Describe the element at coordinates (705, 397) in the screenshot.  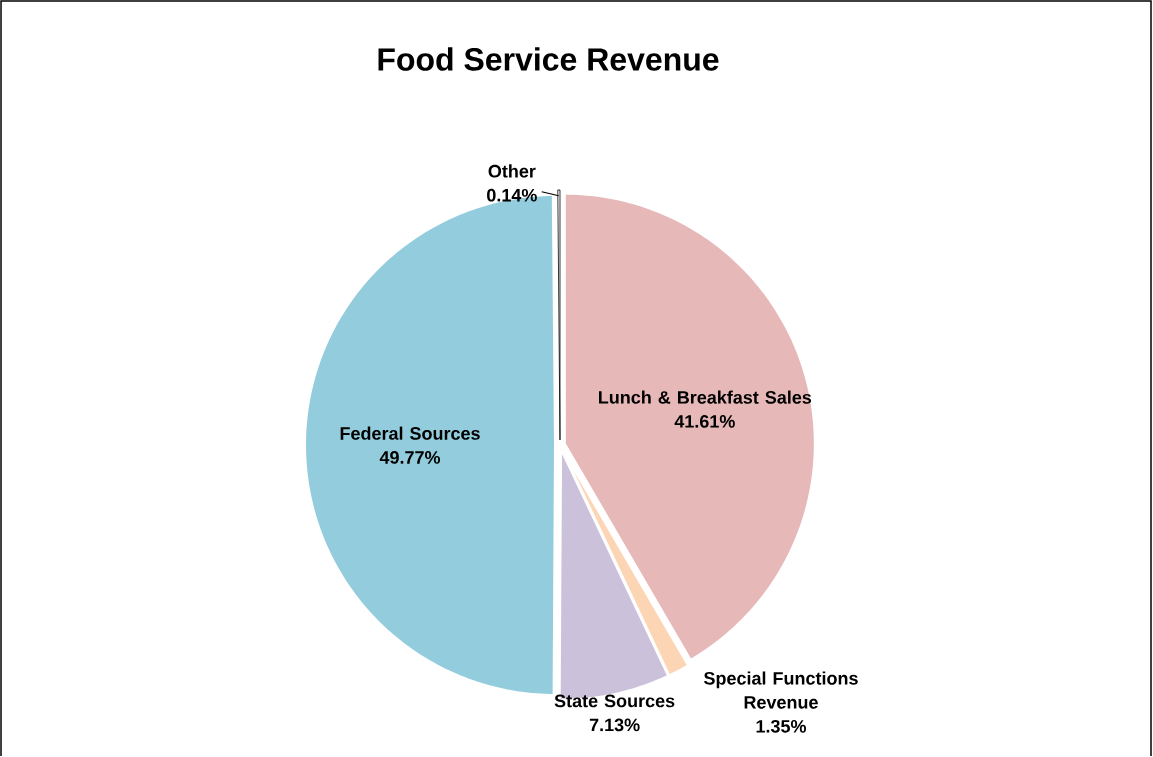
I see `slice-label: Lunch & Breakfast Sales` at that location.